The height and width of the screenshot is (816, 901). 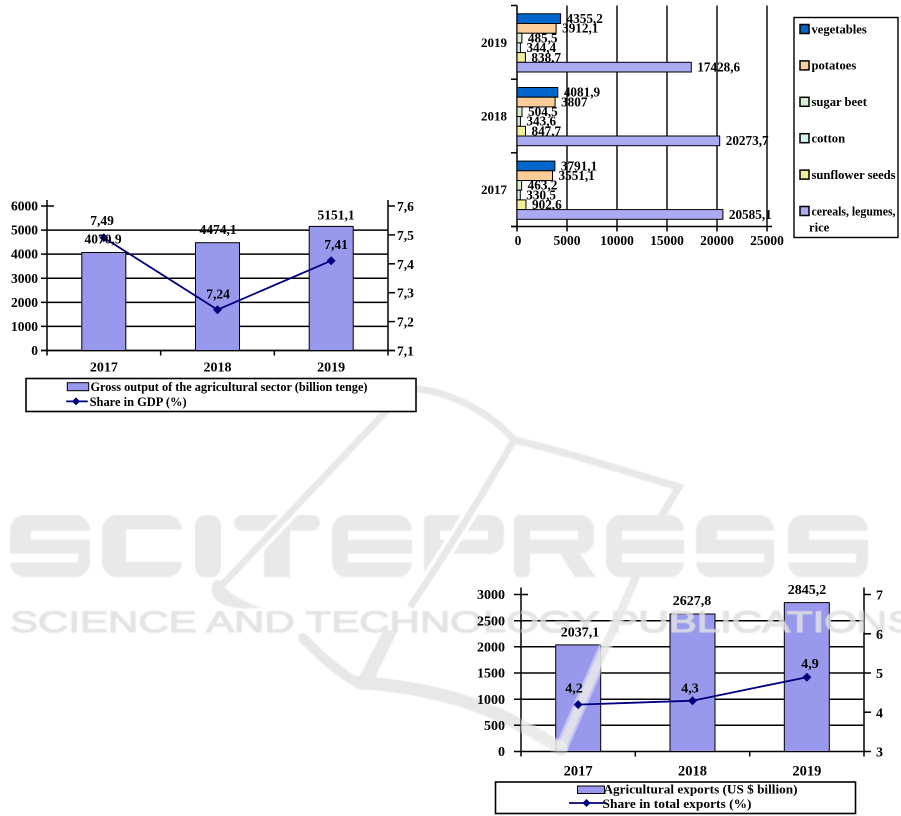 I want to click on svg-text: 6, so click(x=879, y=635).